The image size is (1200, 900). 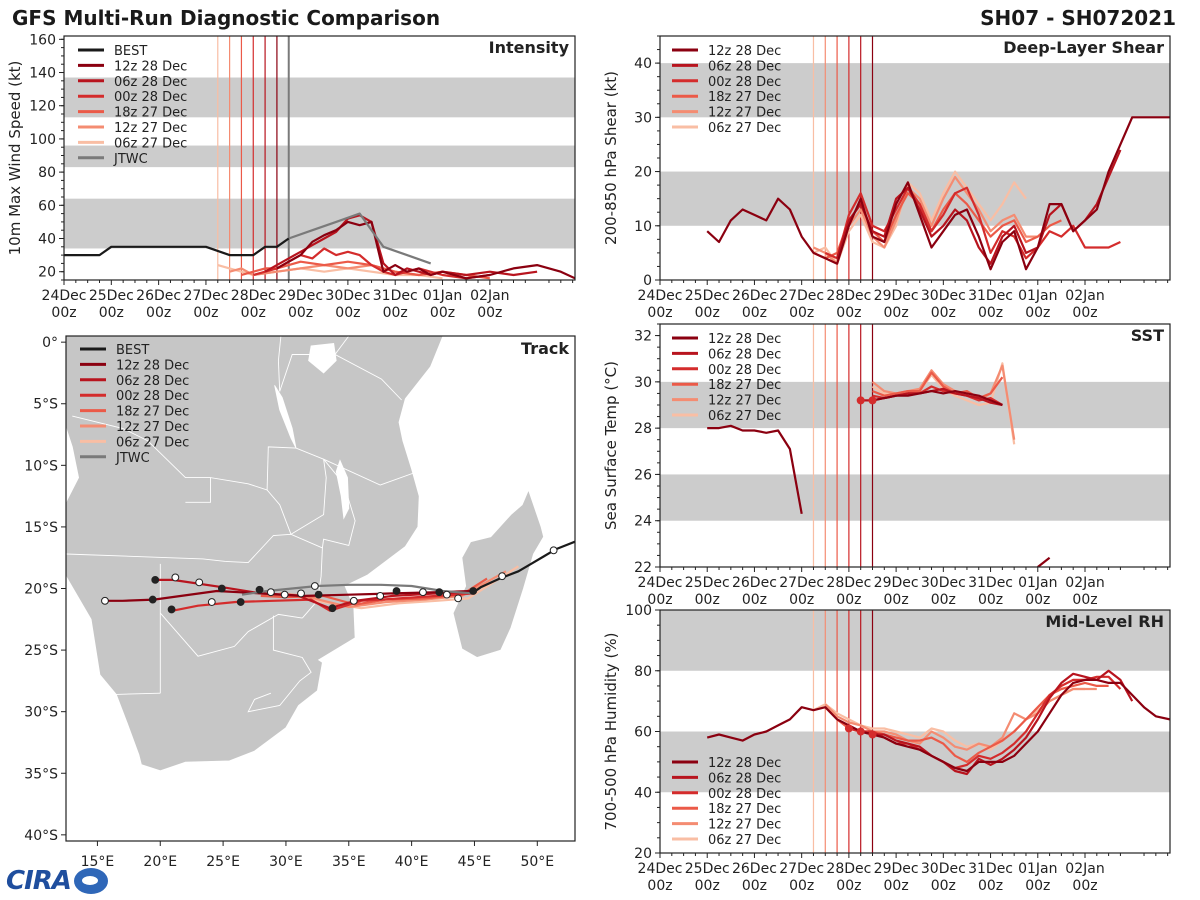 What do you see at coordinates (879, 464) in the screenshot?
I see `sst-series` at bounding box center [879, 464].